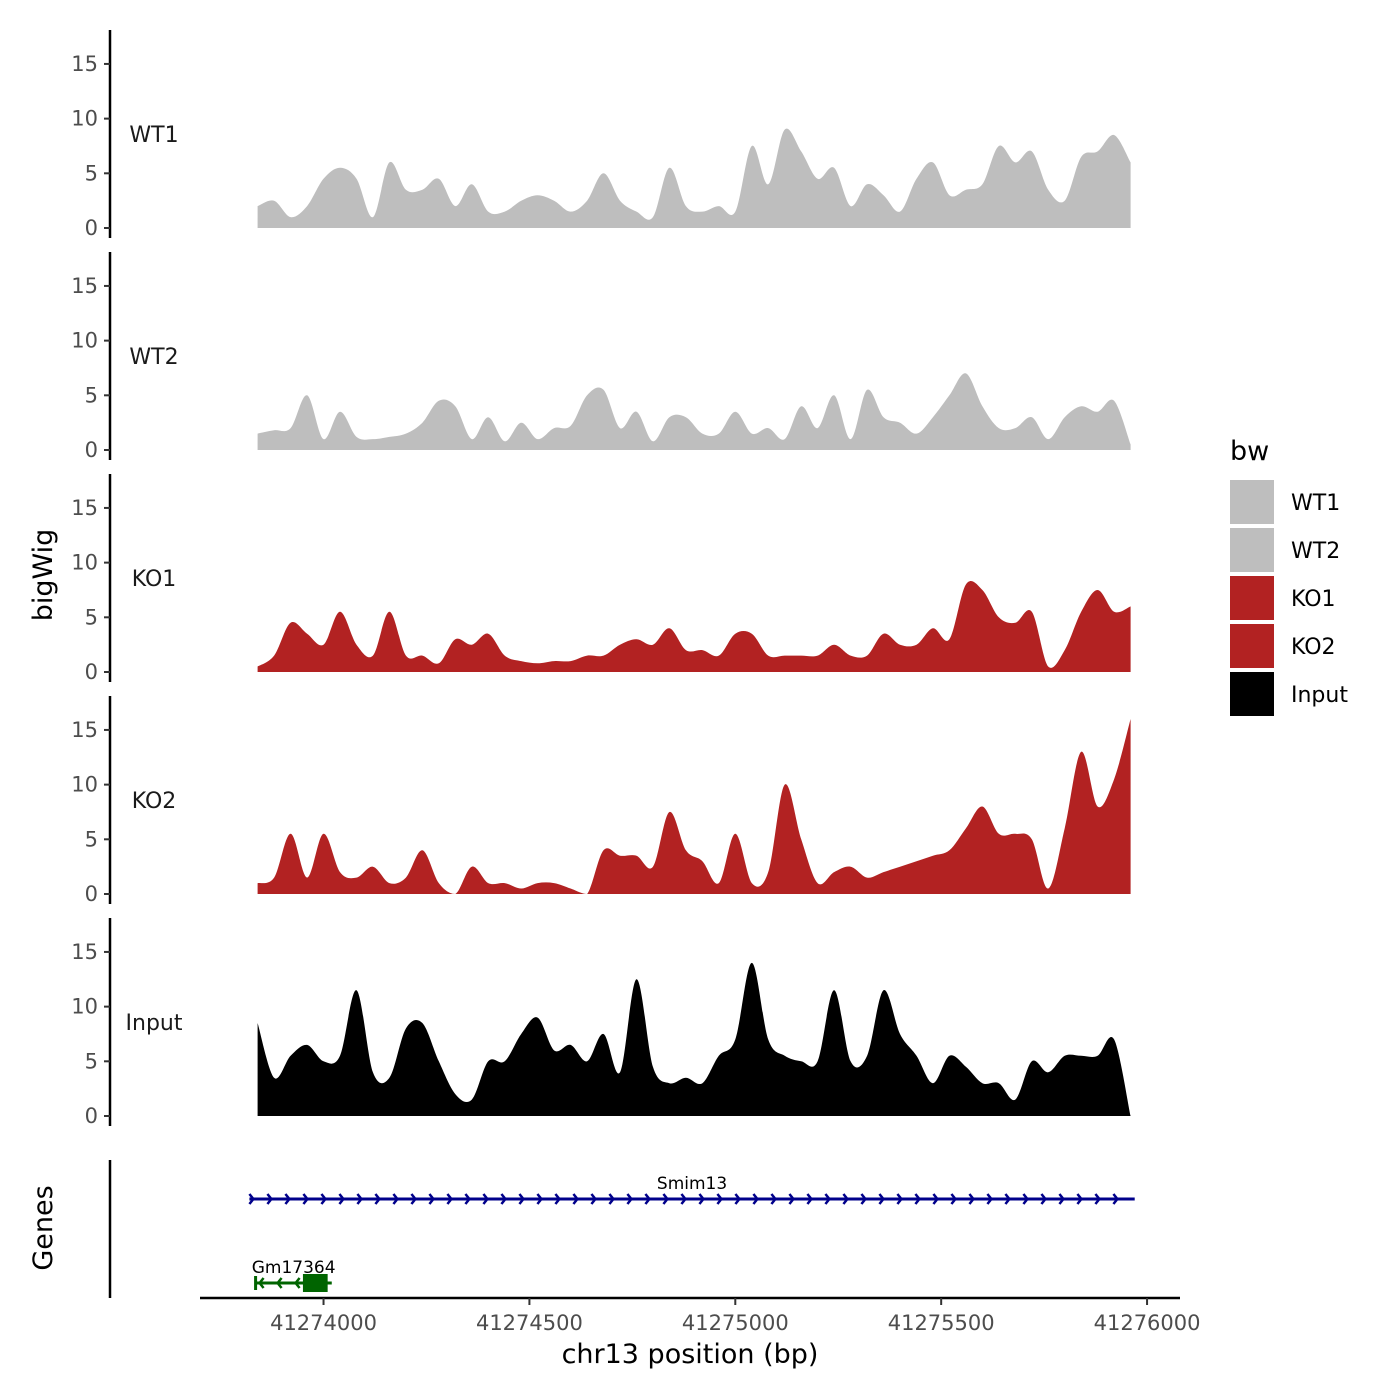  I want to click on track-wt1: 0 5 10 15 WT1, so click(601, 135).